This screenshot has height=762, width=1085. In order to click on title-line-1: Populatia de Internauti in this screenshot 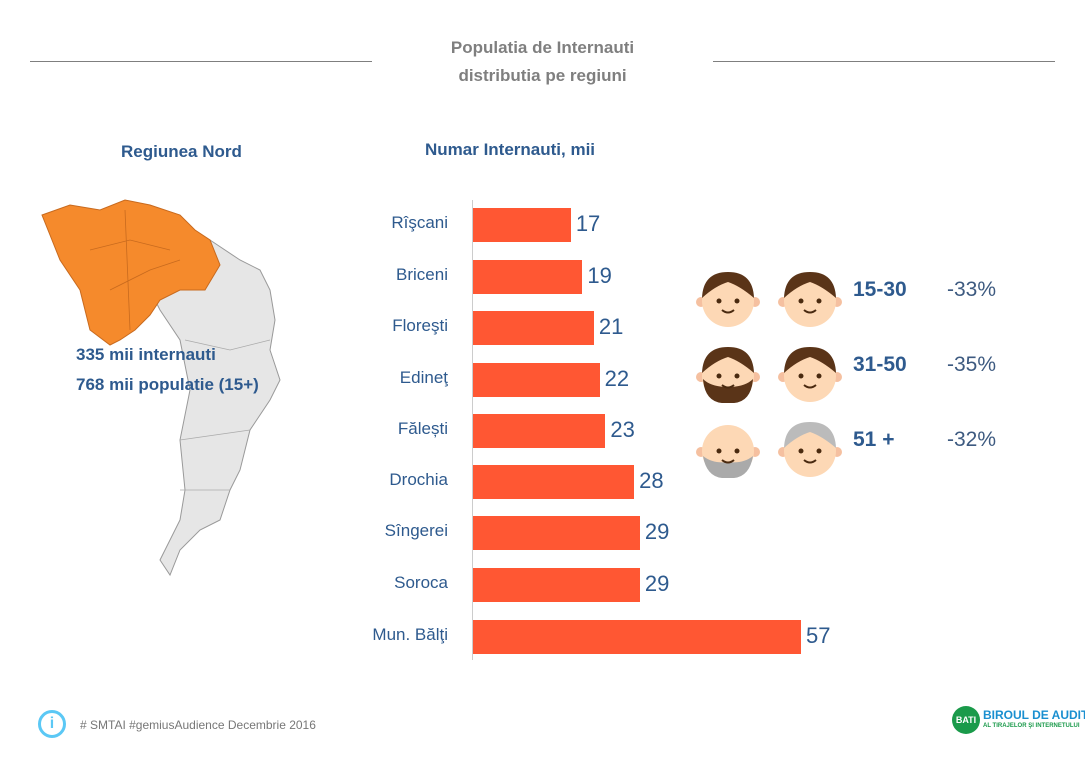, I will do `click(542, 47)`.